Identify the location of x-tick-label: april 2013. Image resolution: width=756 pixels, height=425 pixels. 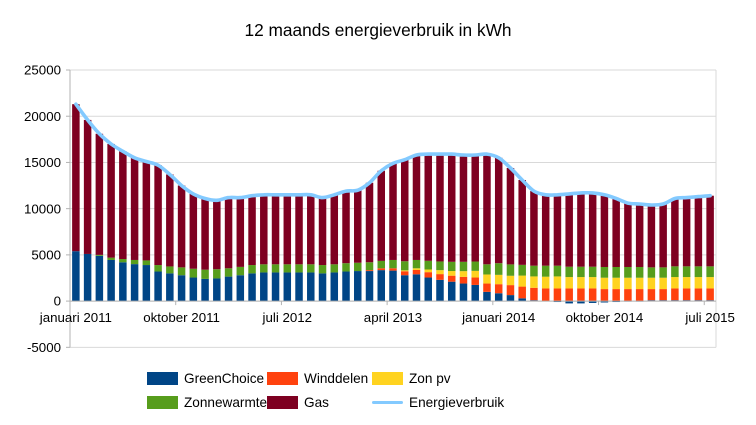
(393, 317).